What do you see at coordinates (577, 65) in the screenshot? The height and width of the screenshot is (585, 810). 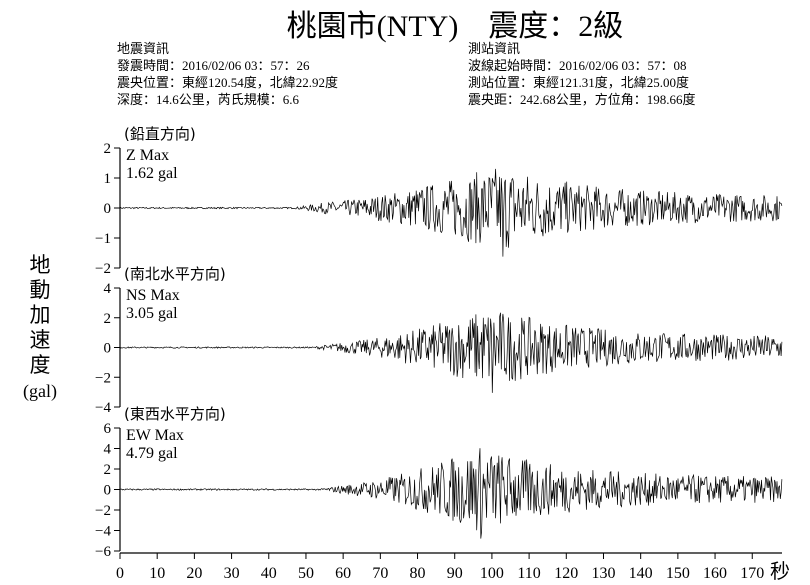 I see `station-record-start: 波線起始時間：2016/02/06 03：57：08` at bounding box center [577, 65].